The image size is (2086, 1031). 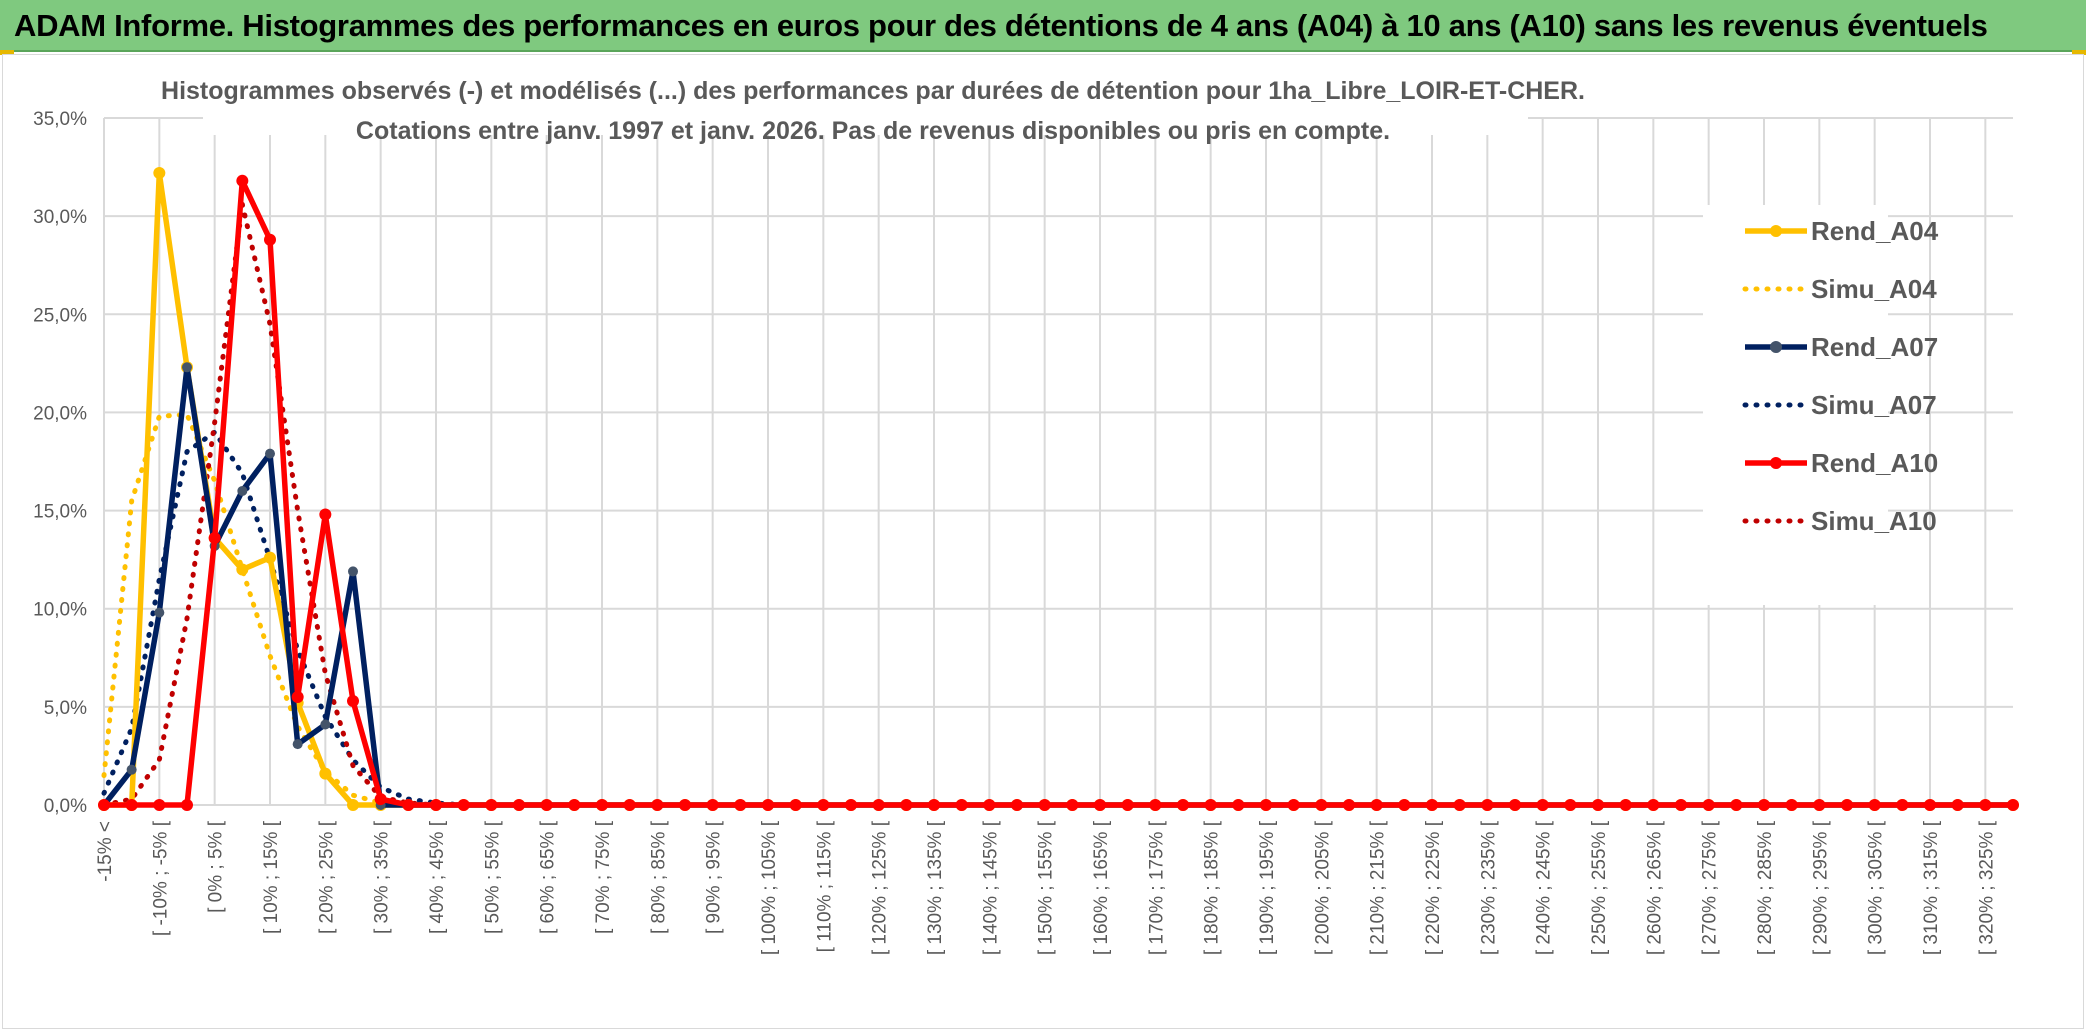 I want to click on legend-label-simu_a07: Simu_A07, so click(x=1874, y=405).